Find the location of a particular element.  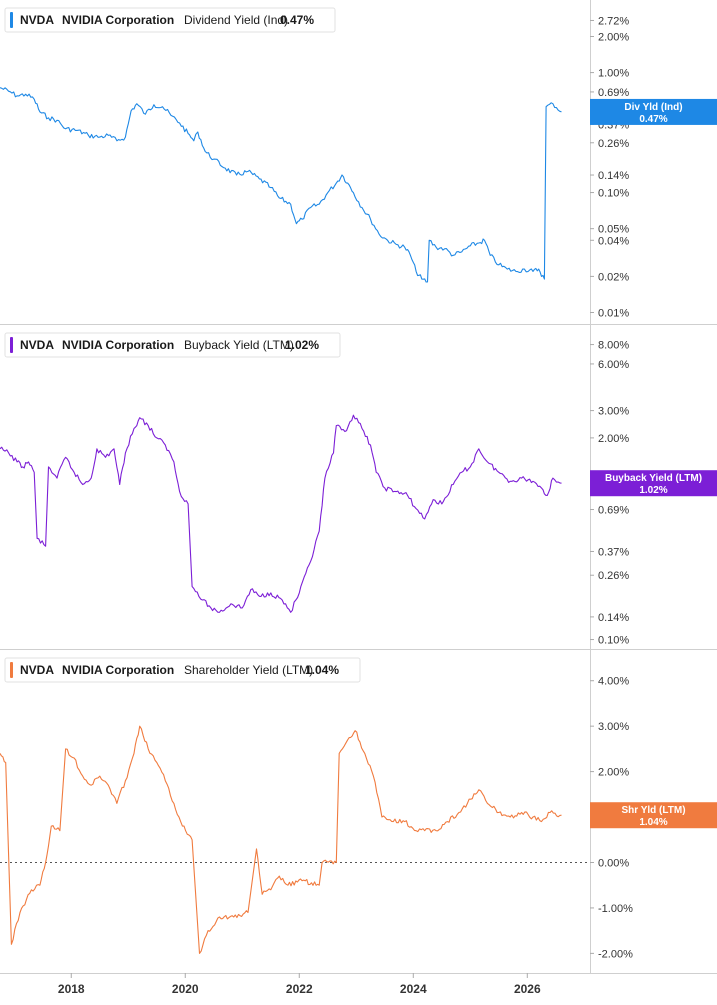

value-badge-value: 1.02% is located at coordinates (653, 490).